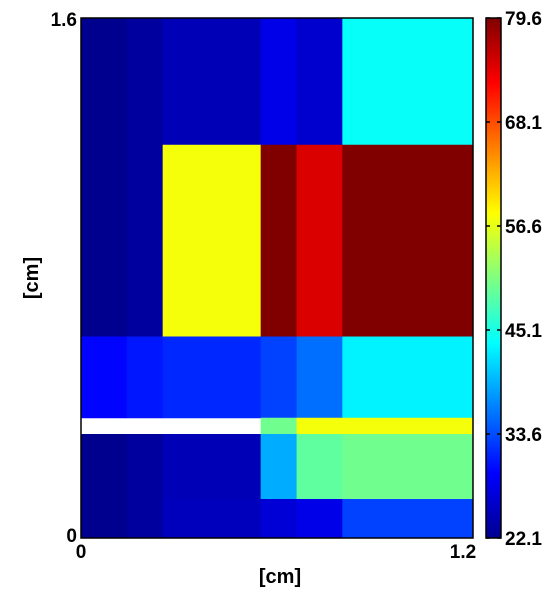 This screenshot has width=553, height=593. I want to click on x-tick-right: 1.2, so click(463, 552).